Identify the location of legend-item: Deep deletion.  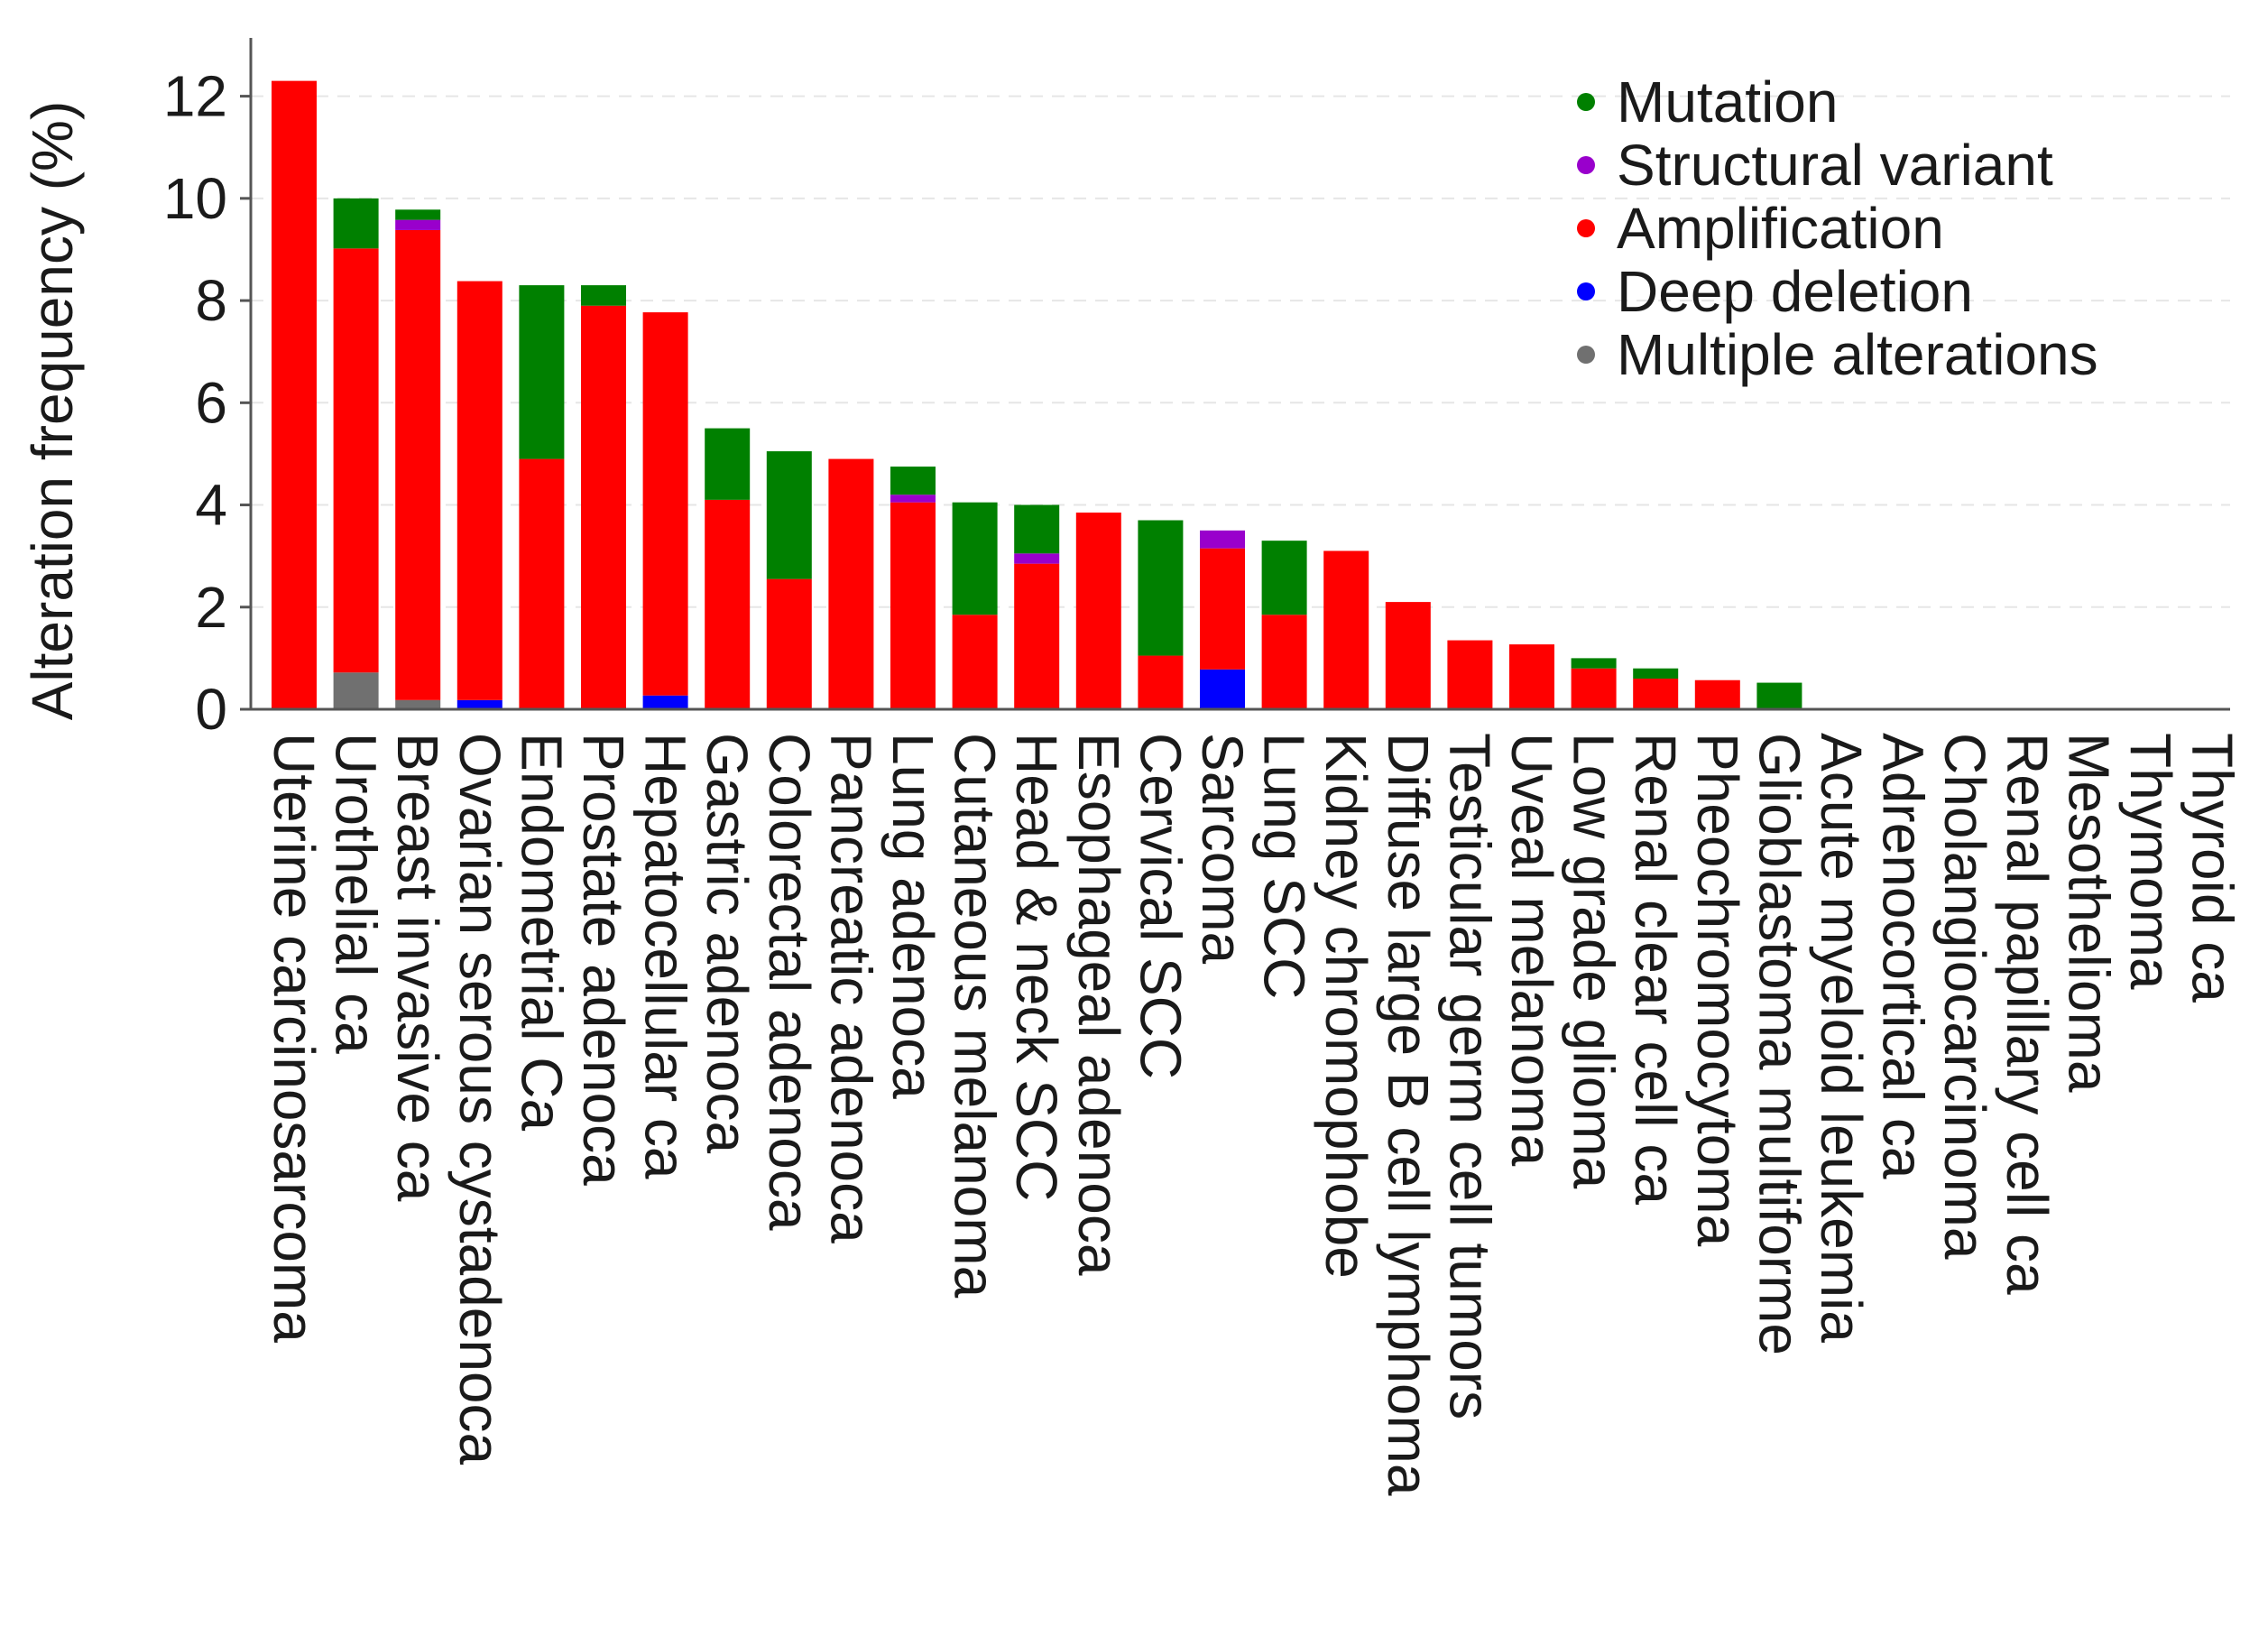
(1775, 291).